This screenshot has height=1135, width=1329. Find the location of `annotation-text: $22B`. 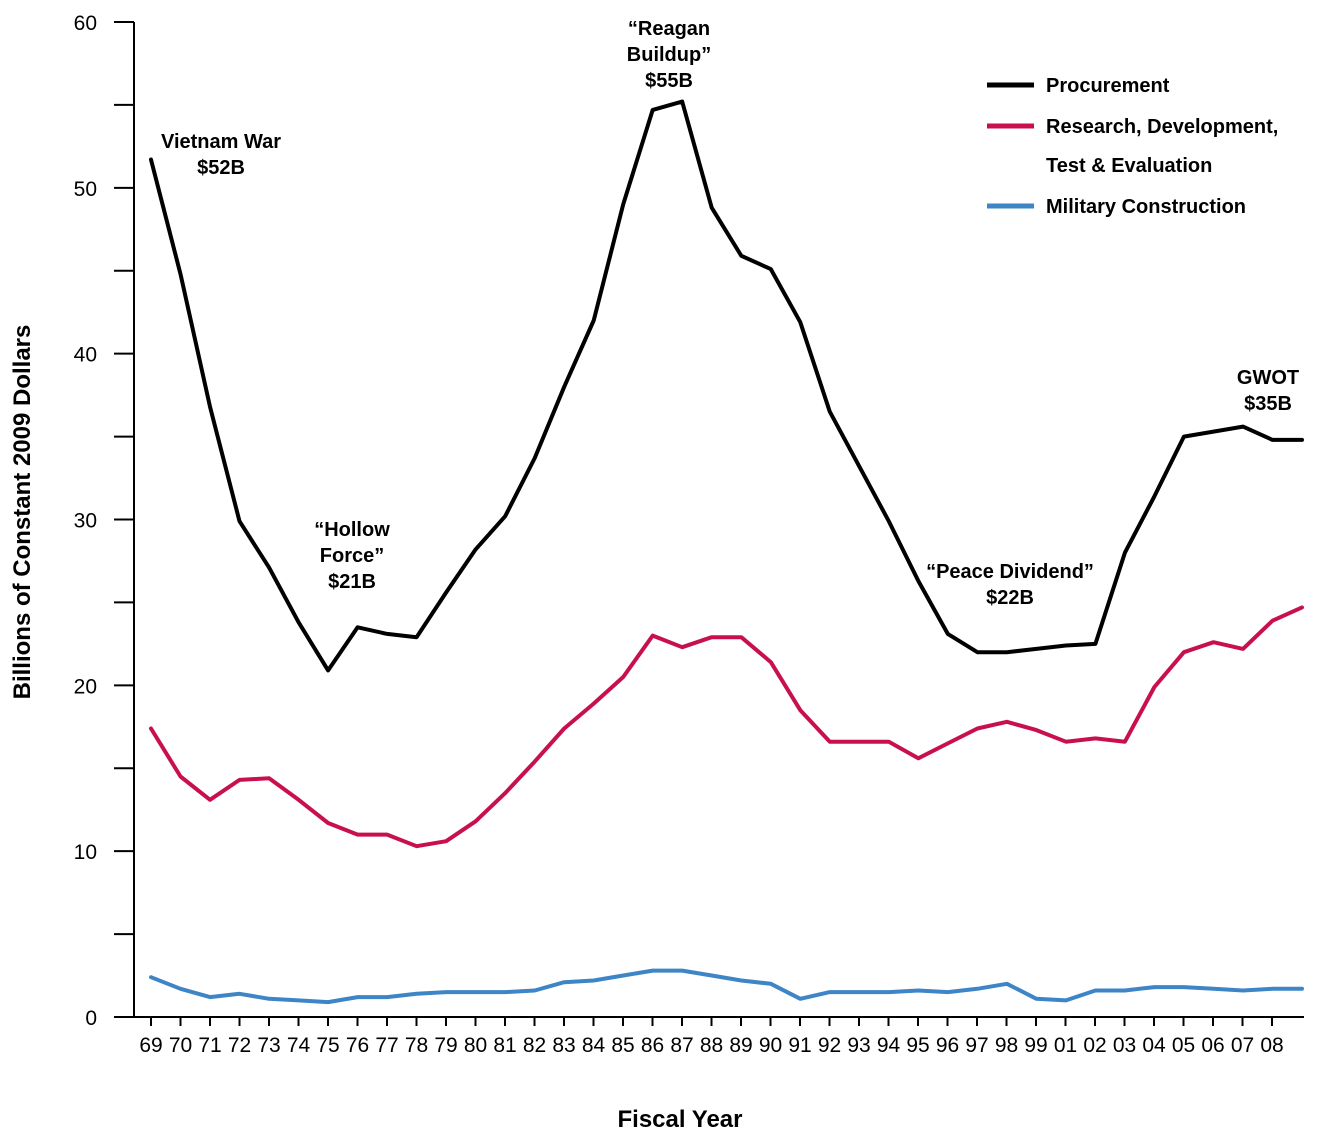

annotation-text: $22B is located at coordinates (1010, 598).